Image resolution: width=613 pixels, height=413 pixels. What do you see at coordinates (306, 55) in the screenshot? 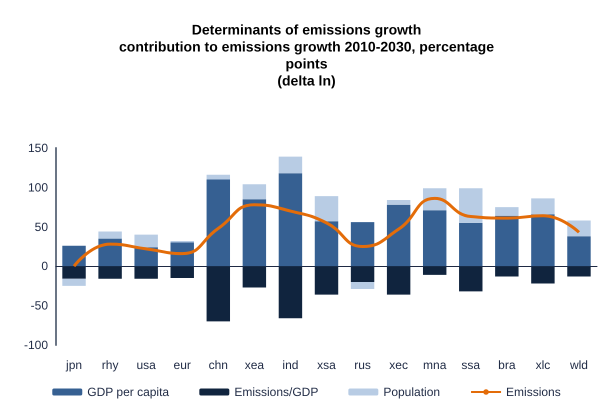
I see `chart-title: Determinants of emissions growth contribution to emissions growth 2010-2030, percentage points (delta ln)` at bounding box center [306, 55].